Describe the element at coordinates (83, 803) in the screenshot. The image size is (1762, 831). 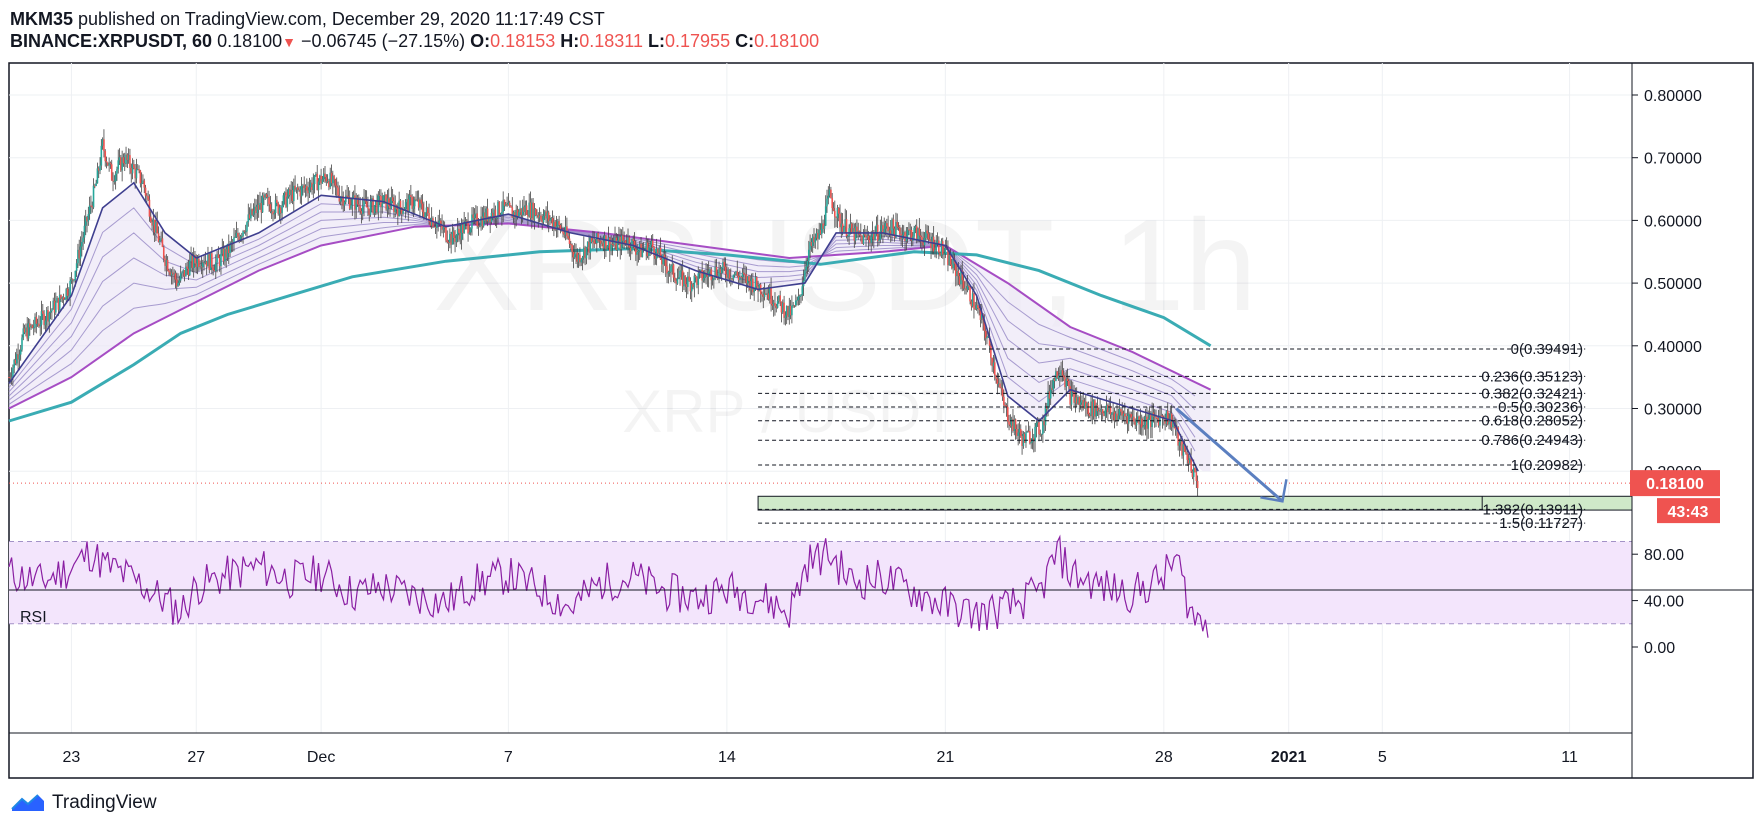
I see `tradingview-footer: TradingView` at that location.